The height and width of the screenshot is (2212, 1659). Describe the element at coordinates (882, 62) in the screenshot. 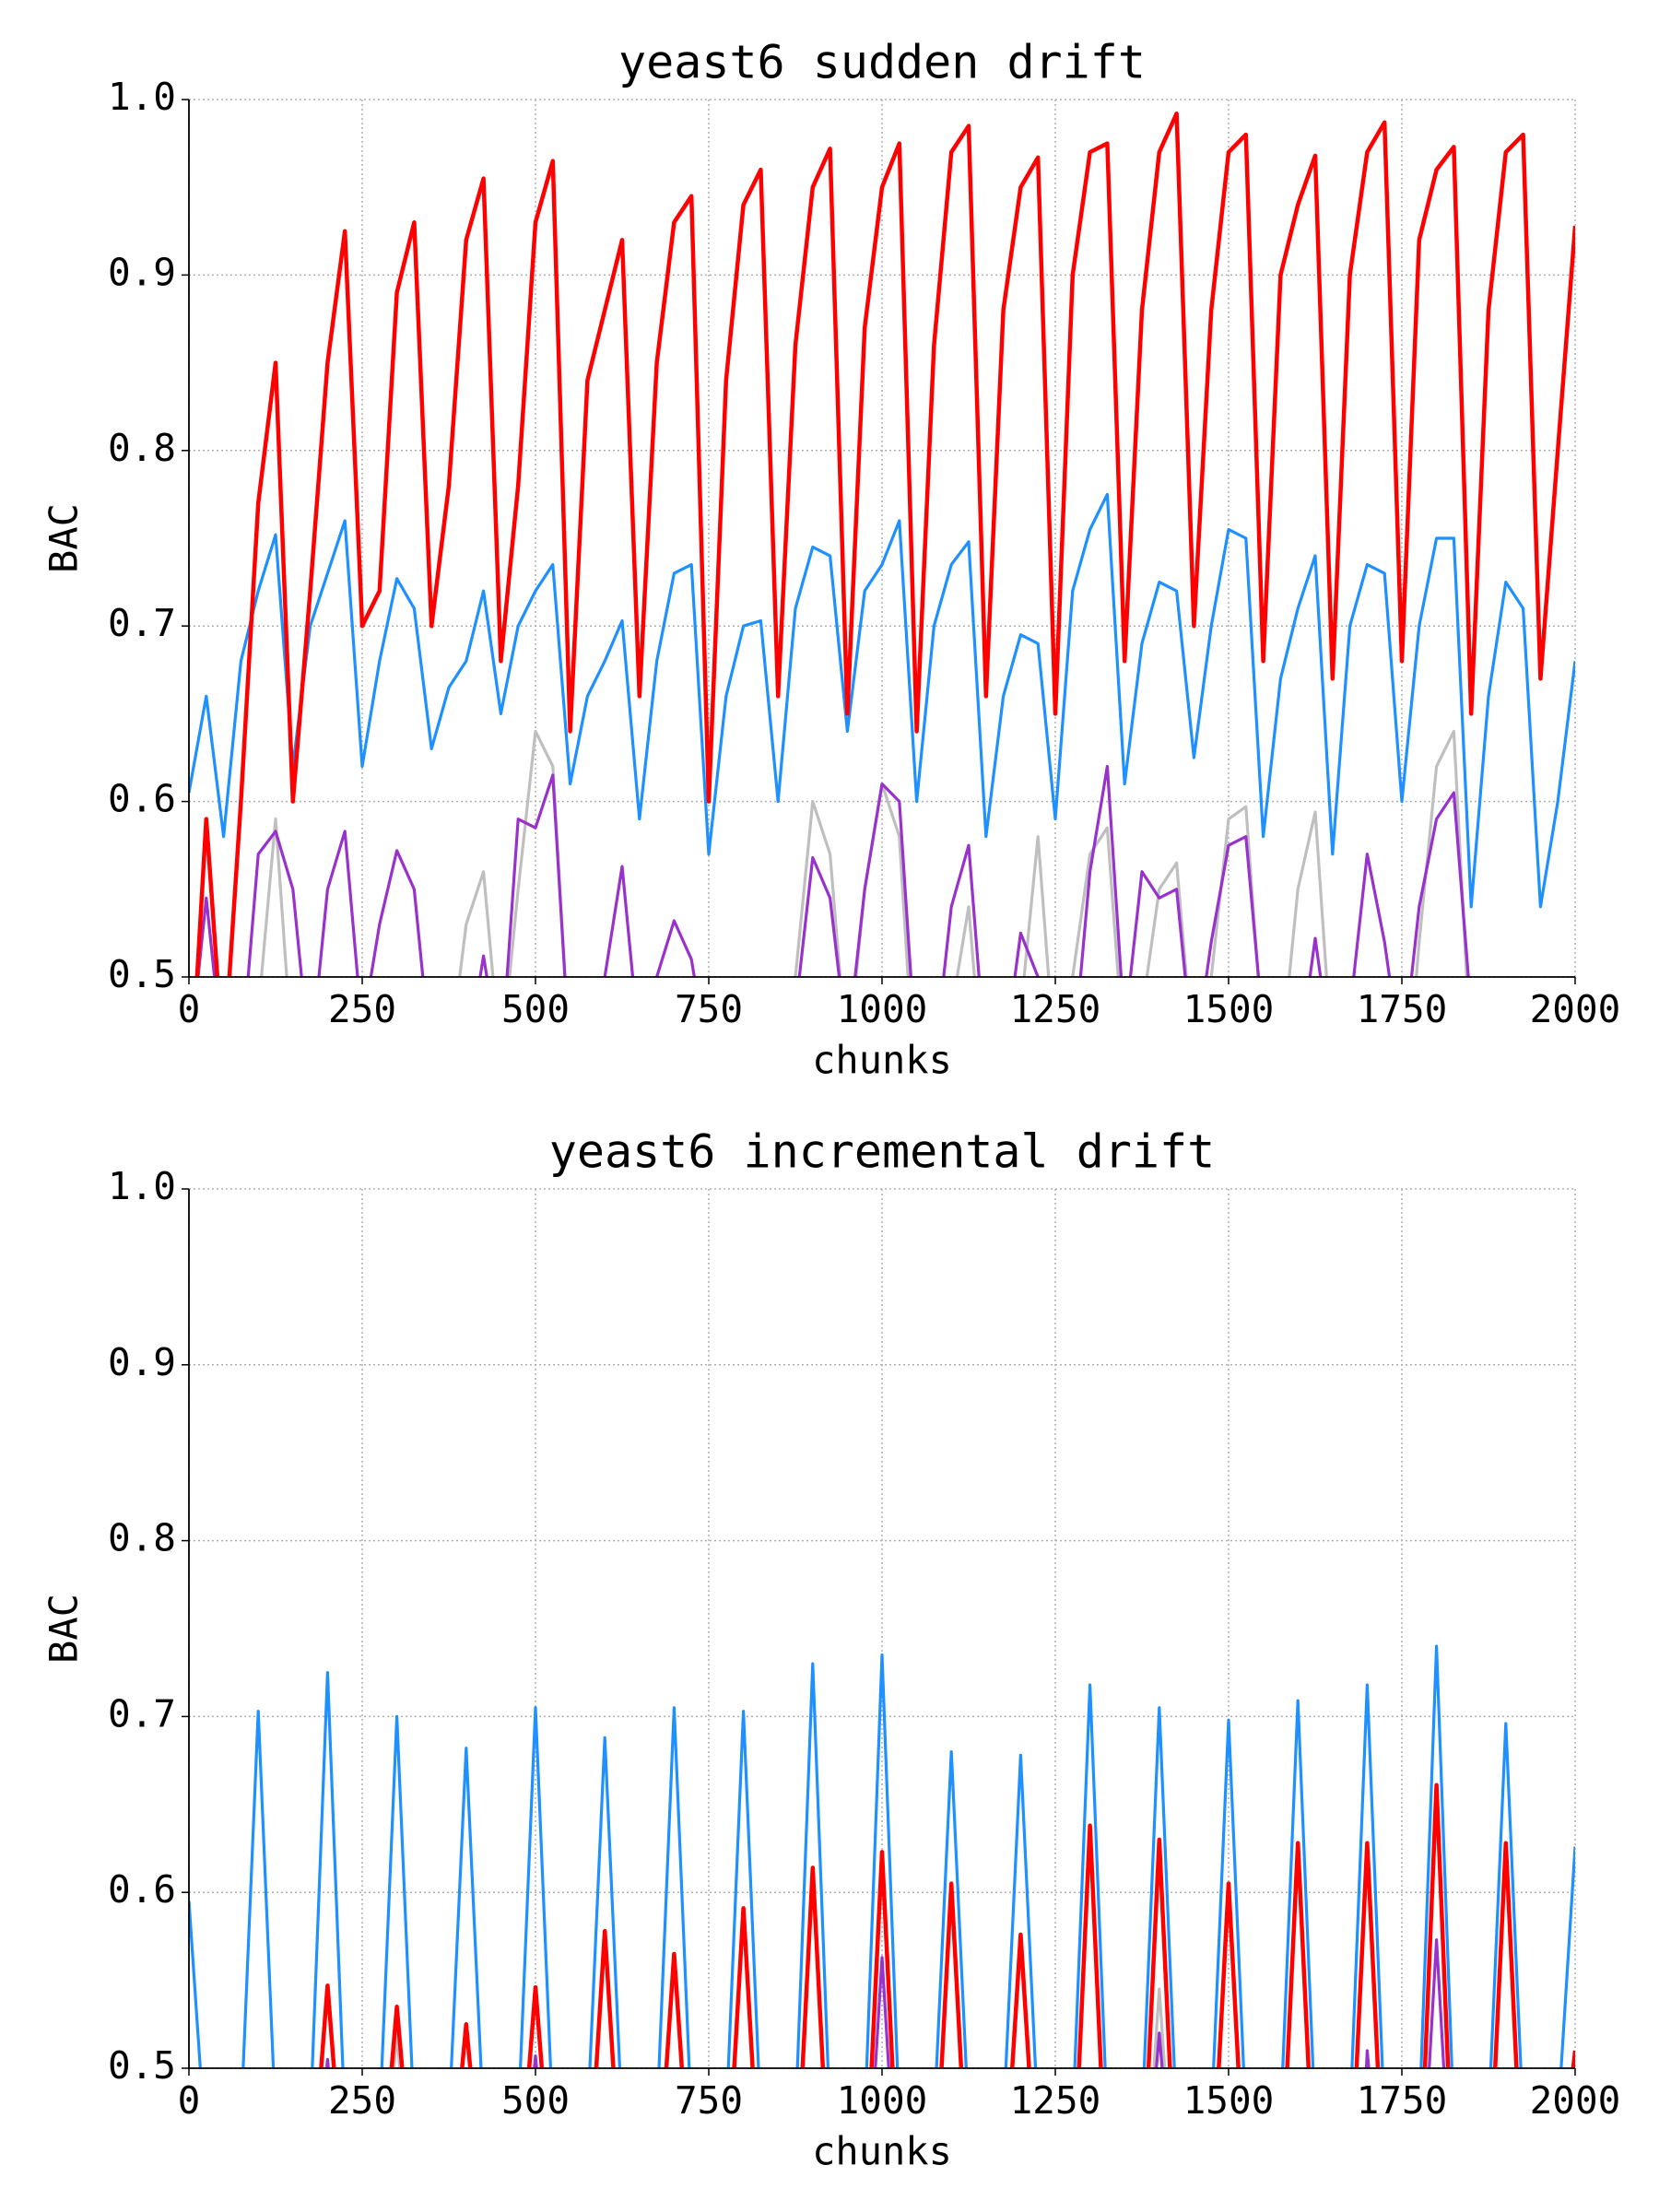

I see `chart-title: yeast6 sudden drift` at that location.